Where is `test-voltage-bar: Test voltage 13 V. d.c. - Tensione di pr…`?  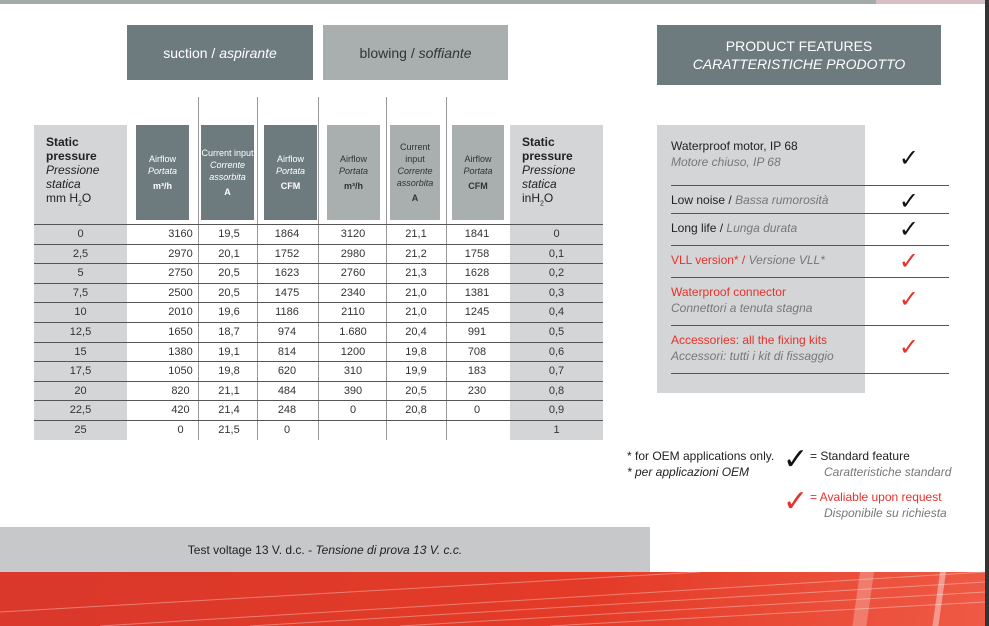 test-voltage-bar: Test voltage 13 V. d.c. - Tensione di pr… is located at coordinates (325, 549).